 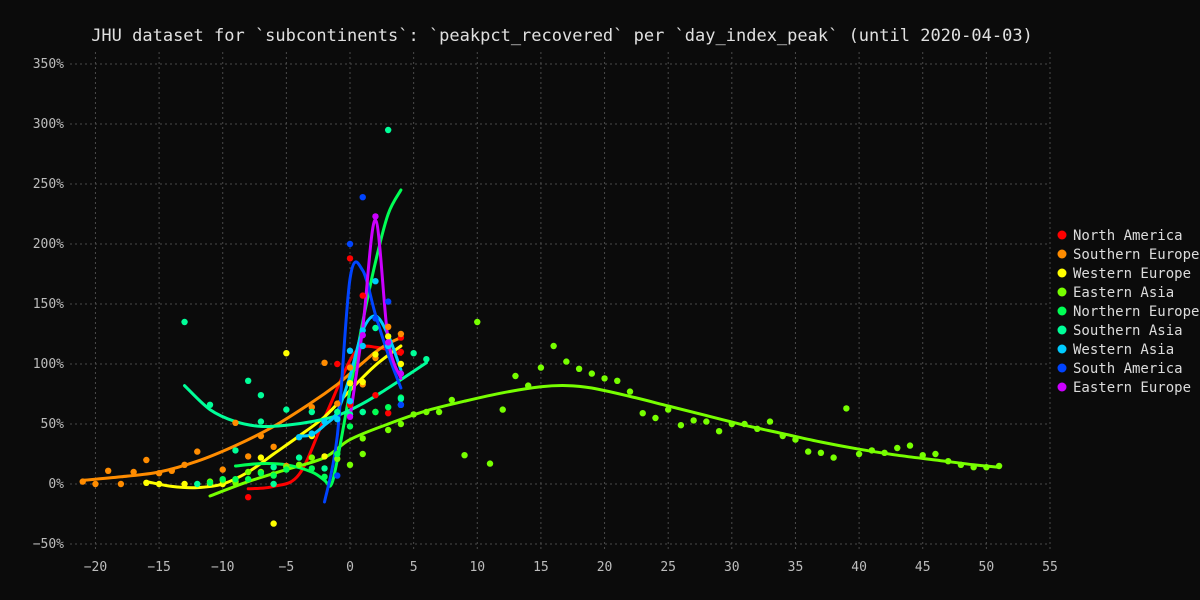 What do you see at coordinates (1062, 311) in the screenshot?
I see `legend-marker-northern-europe` at bounding box center [1062, 311].